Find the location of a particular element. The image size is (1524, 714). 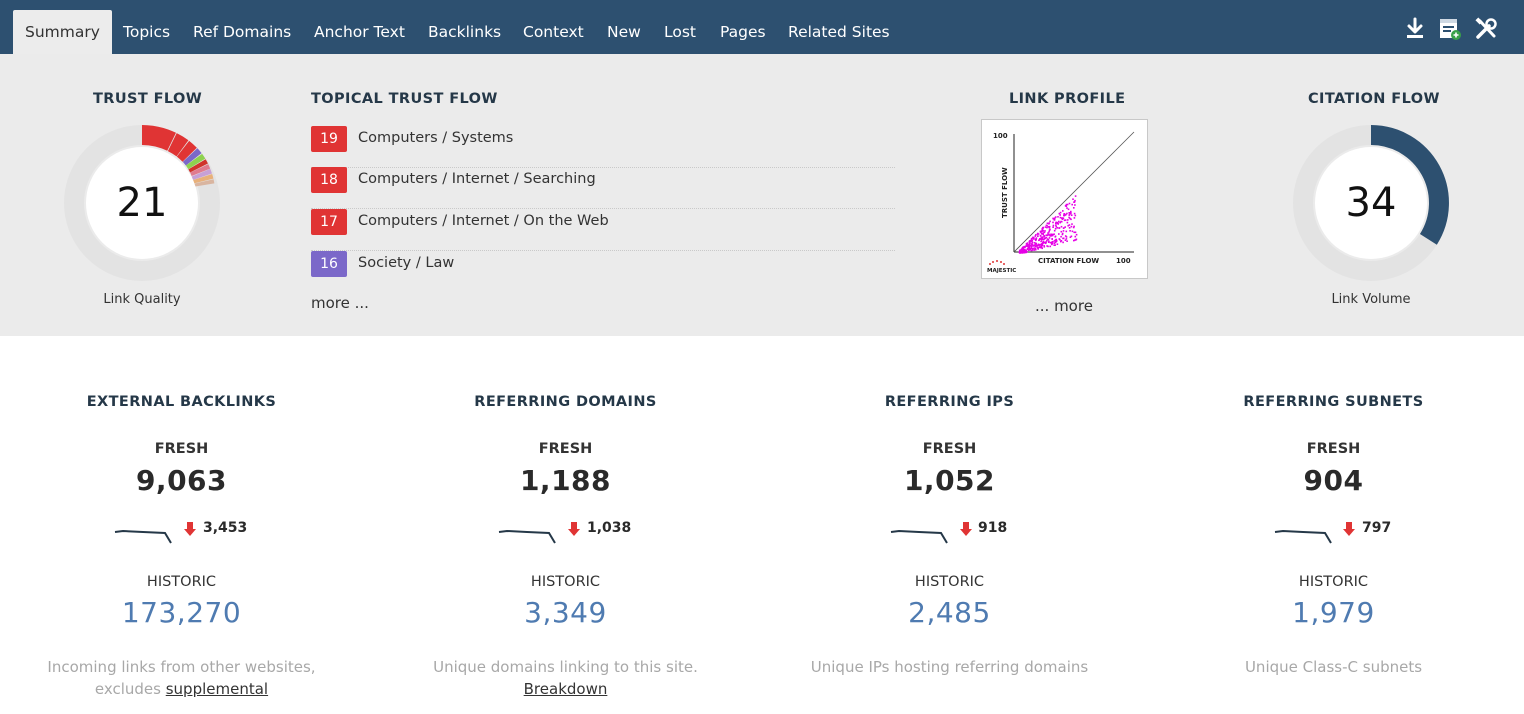

description-text: Unique Class-C subnets is located at coordinates (1333, 667).